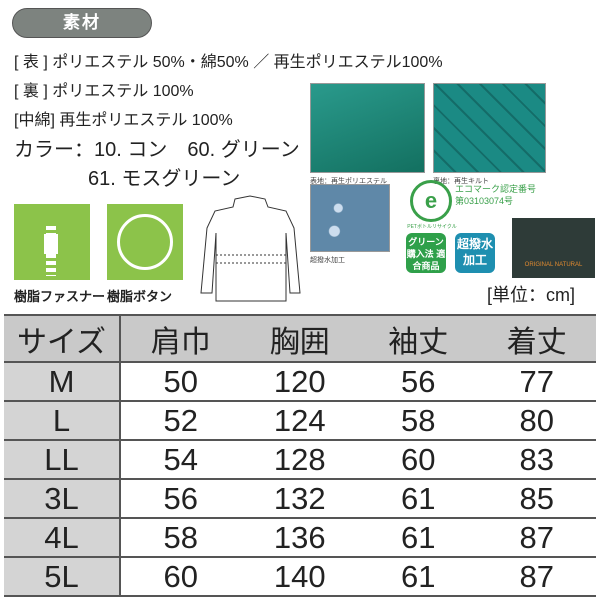  I want to click on ecomark-ring-text: PETボトルリサイクル, so click(432, 227).